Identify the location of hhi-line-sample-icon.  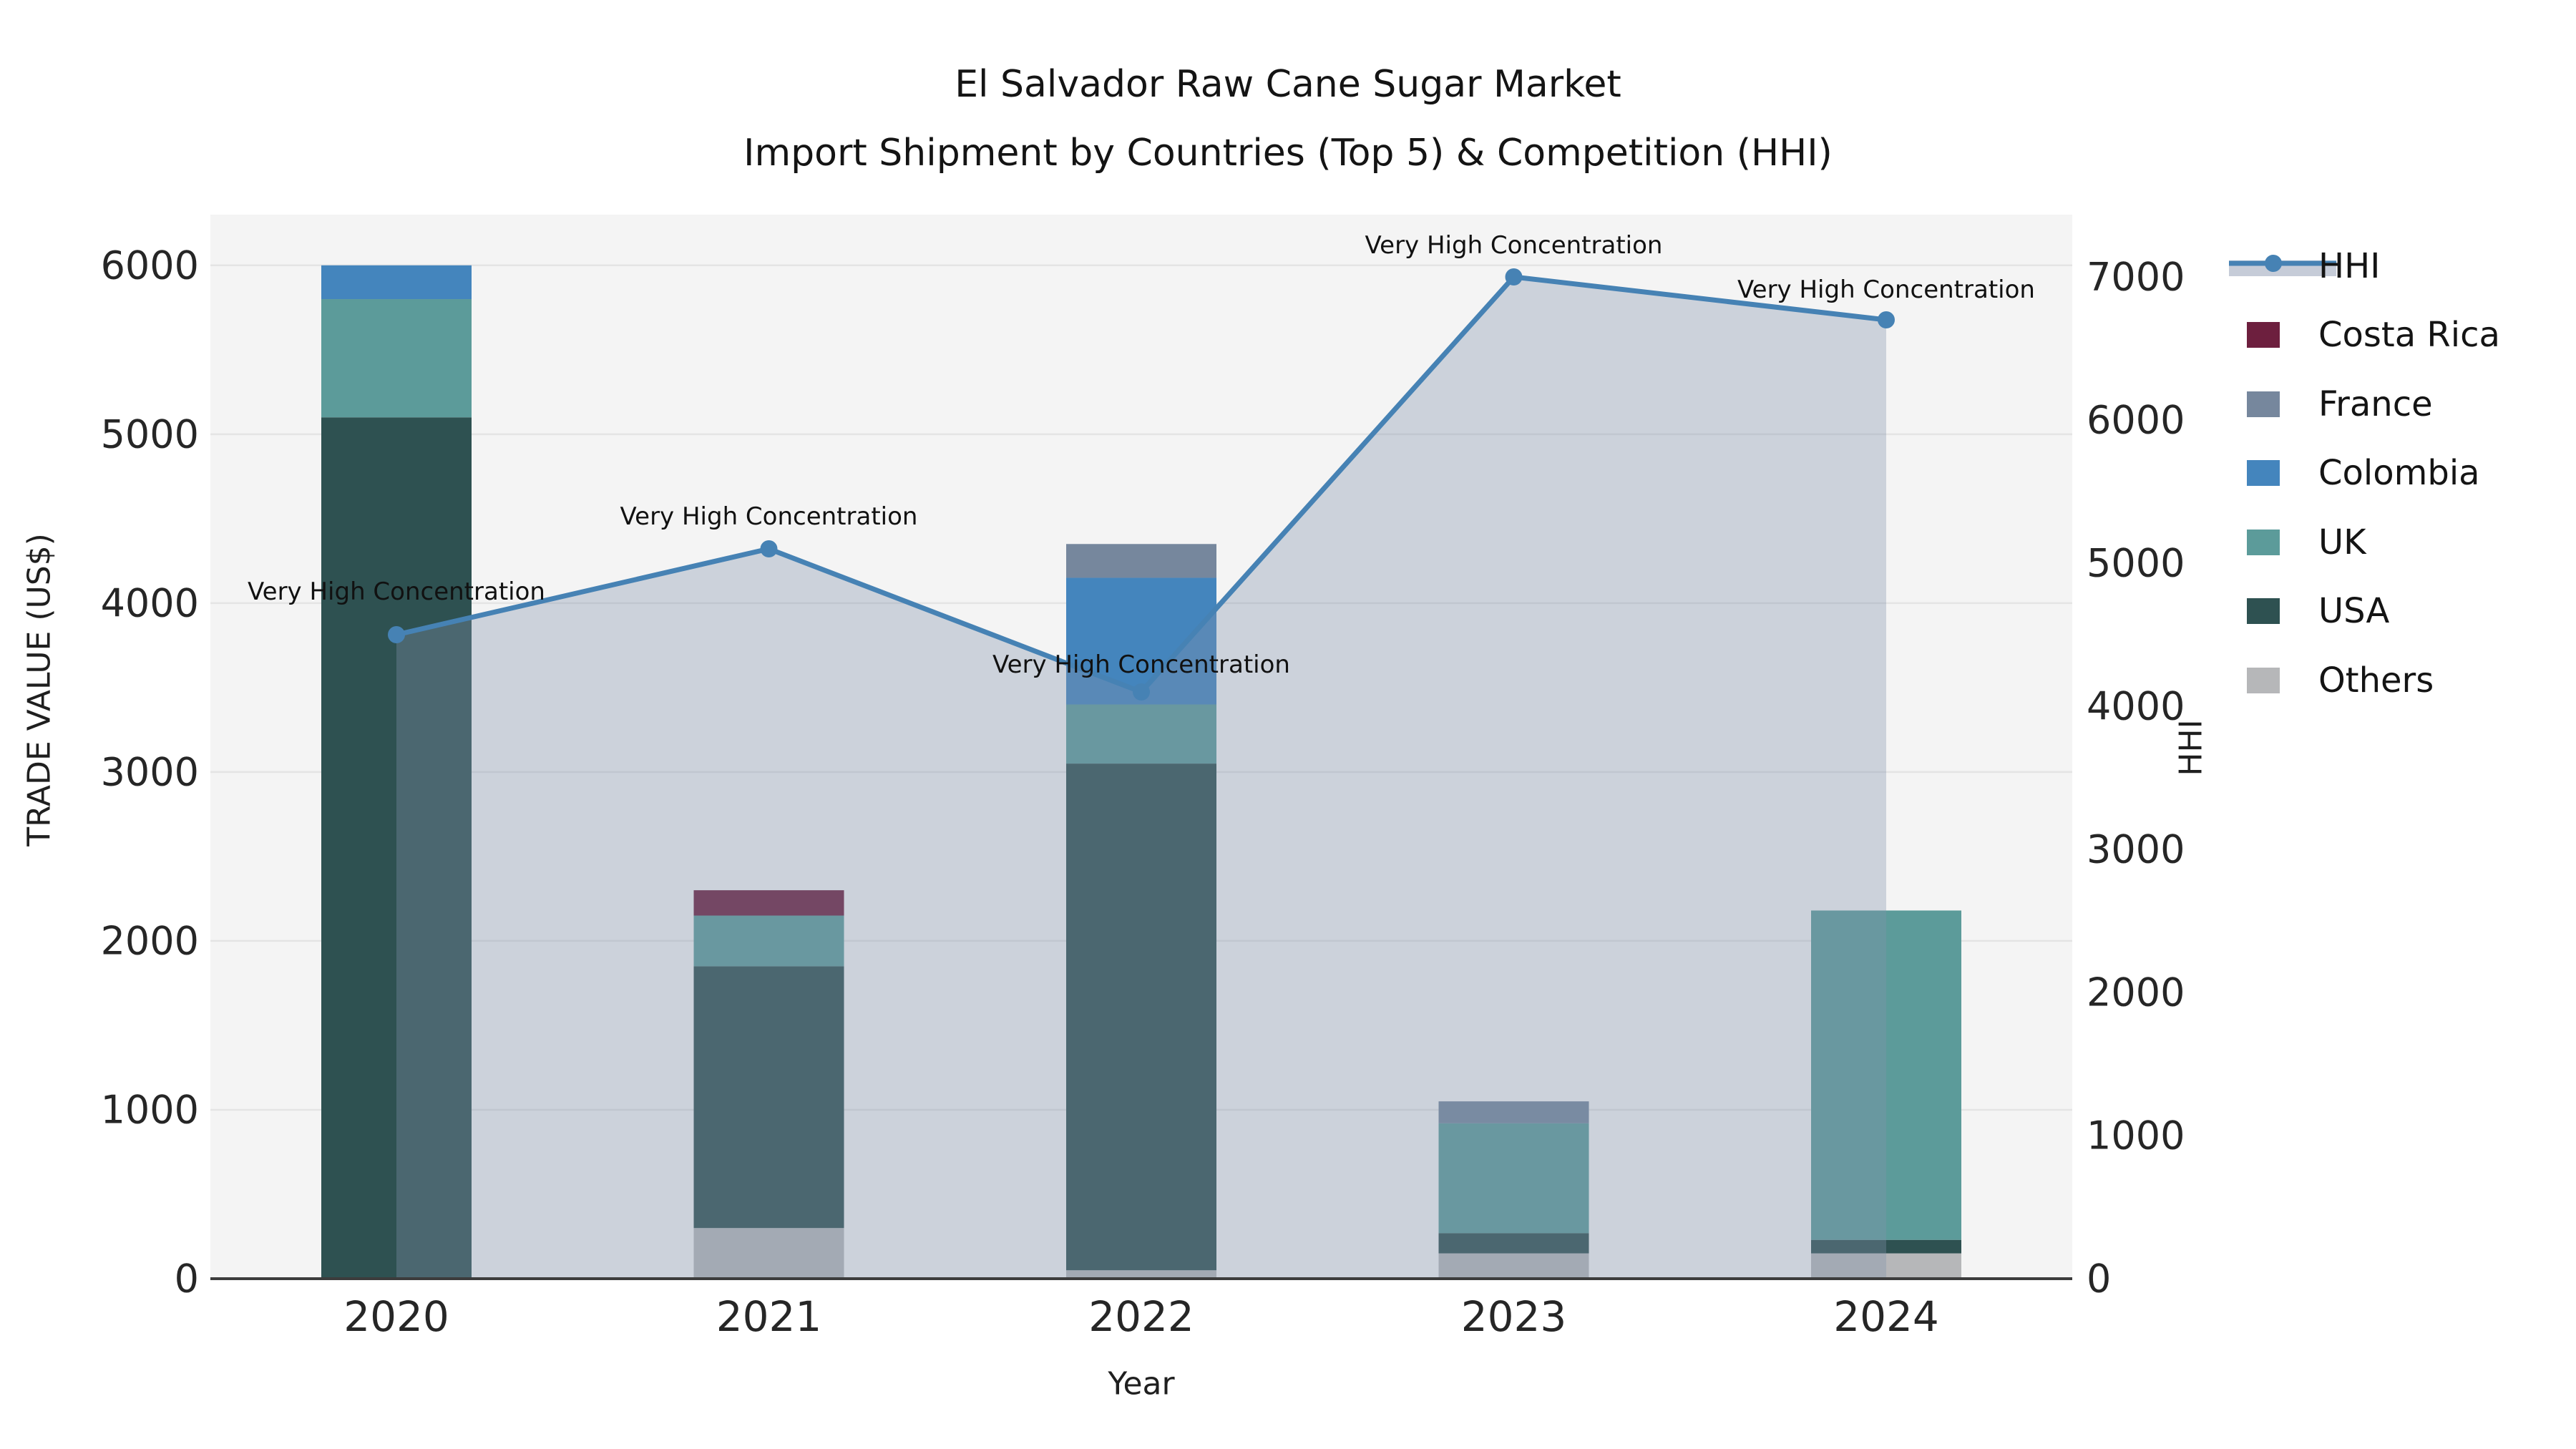
(2282, 265).